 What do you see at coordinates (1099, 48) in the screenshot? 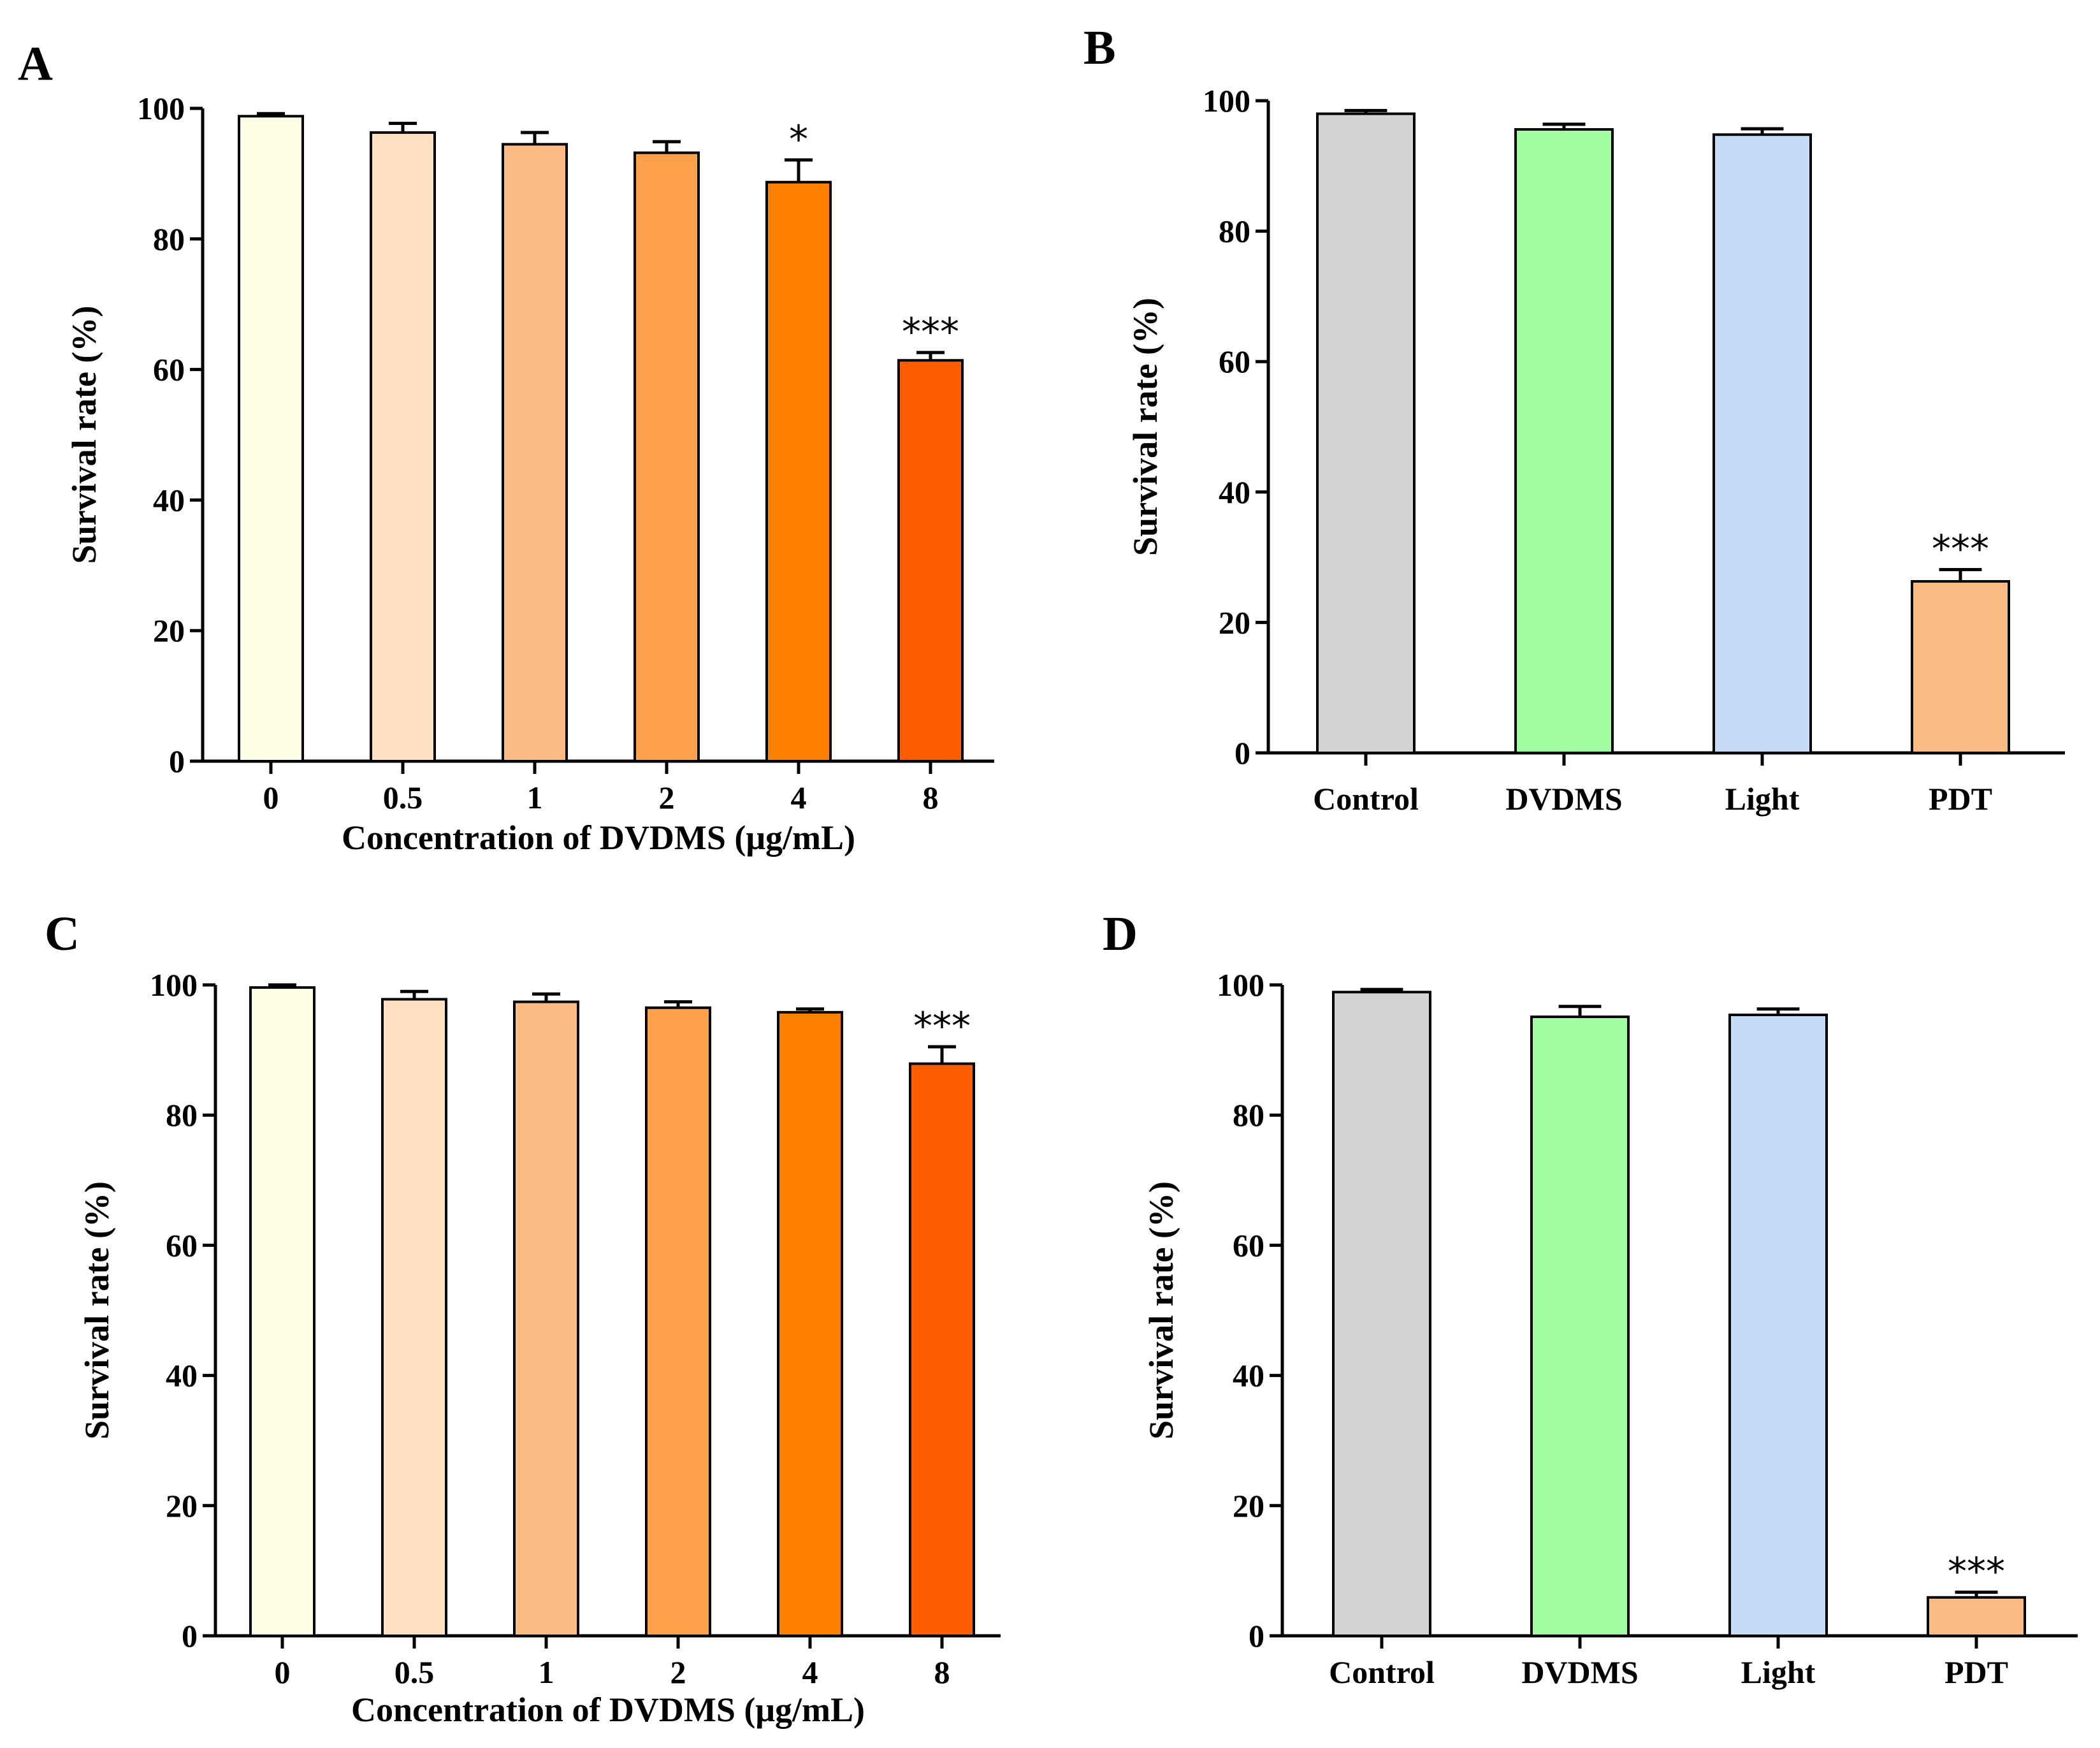
I see `panel-letter: B` at bounding box center [1099, 48].